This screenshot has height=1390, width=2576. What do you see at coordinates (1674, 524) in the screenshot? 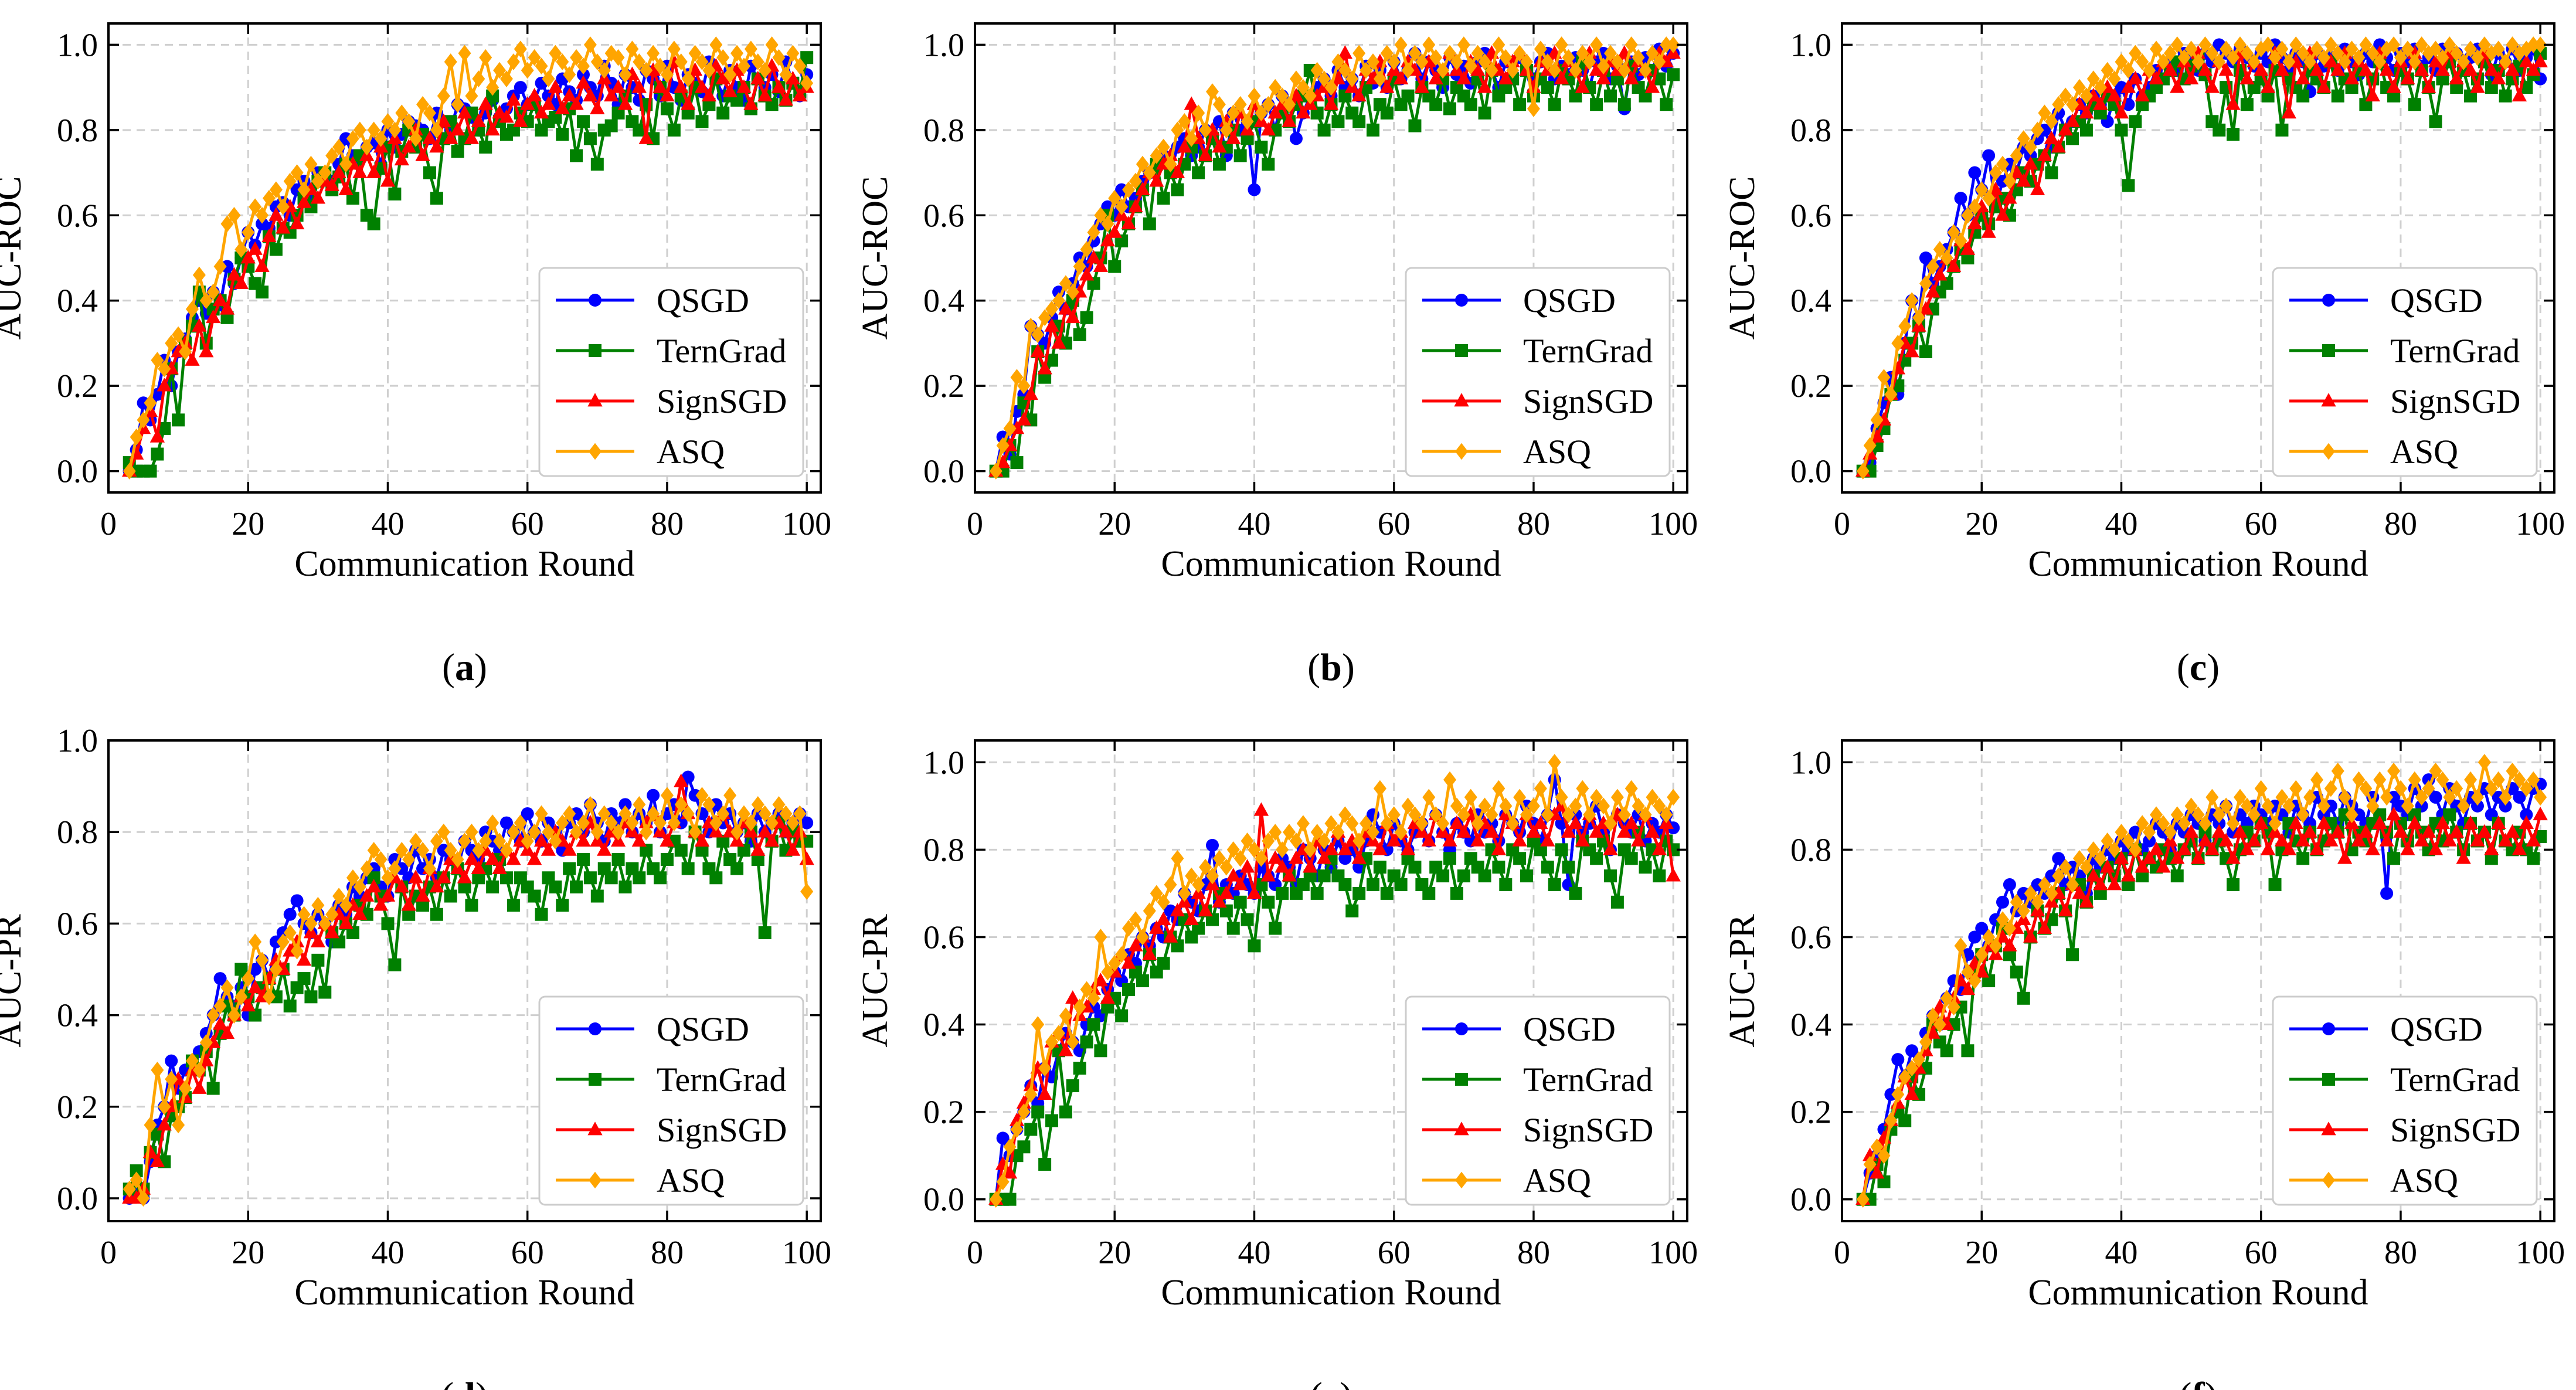
I see `x-tick-label: 100` at bounding box center [1674, 524].